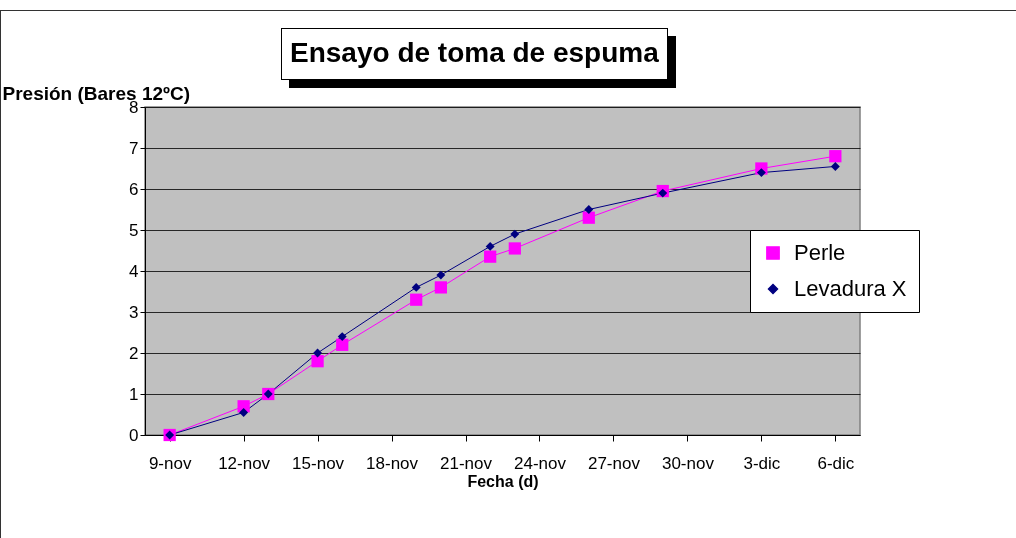 The image size is (1016, 538). Describe the element at coordinates (850, 288) in the screenshot. I see `legend-label: Levadura X` at that location.